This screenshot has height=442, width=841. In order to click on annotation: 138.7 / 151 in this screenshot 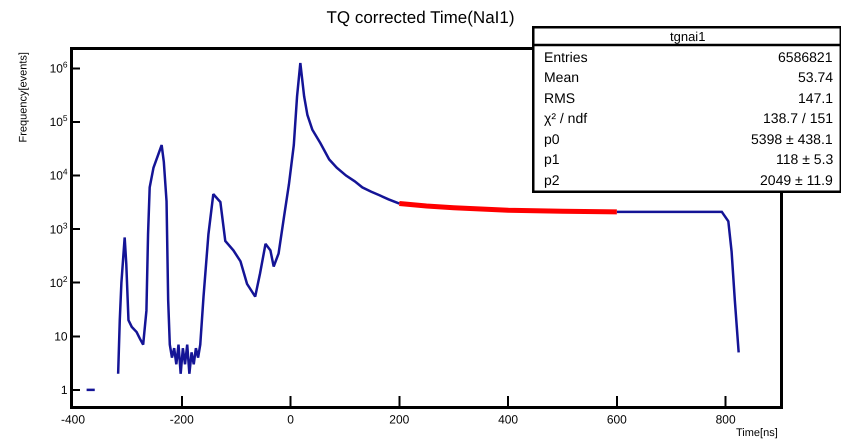, I will do `click(798, 118)`.